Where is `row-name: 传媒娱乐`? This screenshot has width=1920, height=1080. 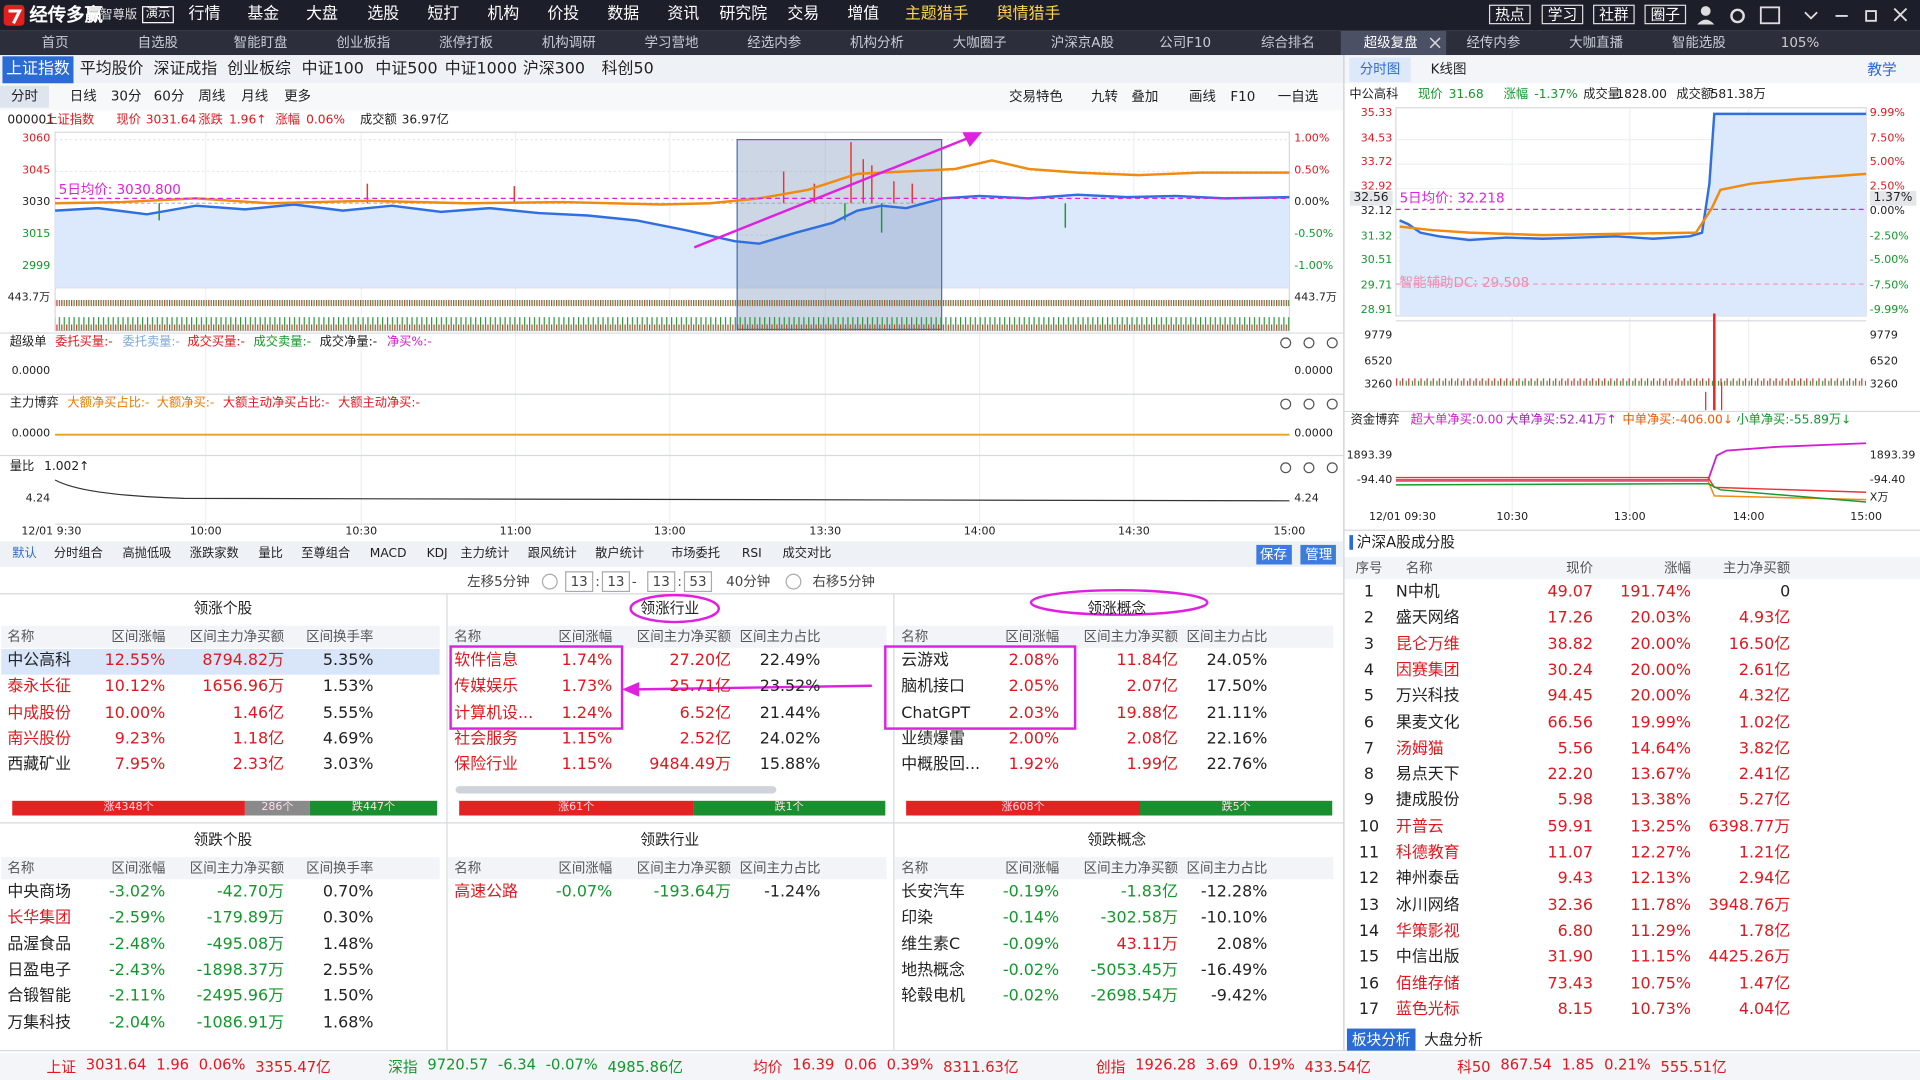
row-name: 传媒娱乐 is located at coordinates (486, 687).